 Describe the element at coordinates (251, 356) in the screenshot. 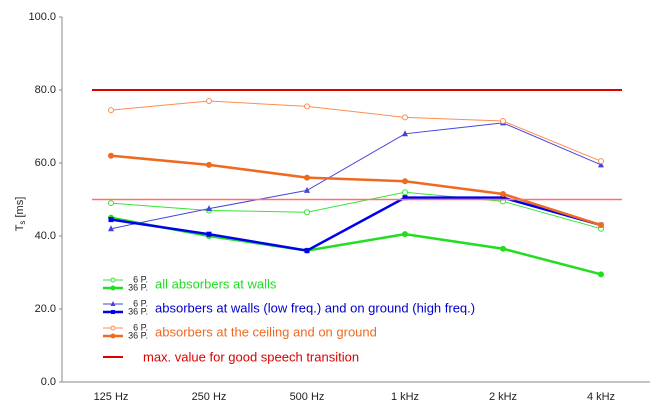

I see `legend-label: max. value for good speech transition` at that location.